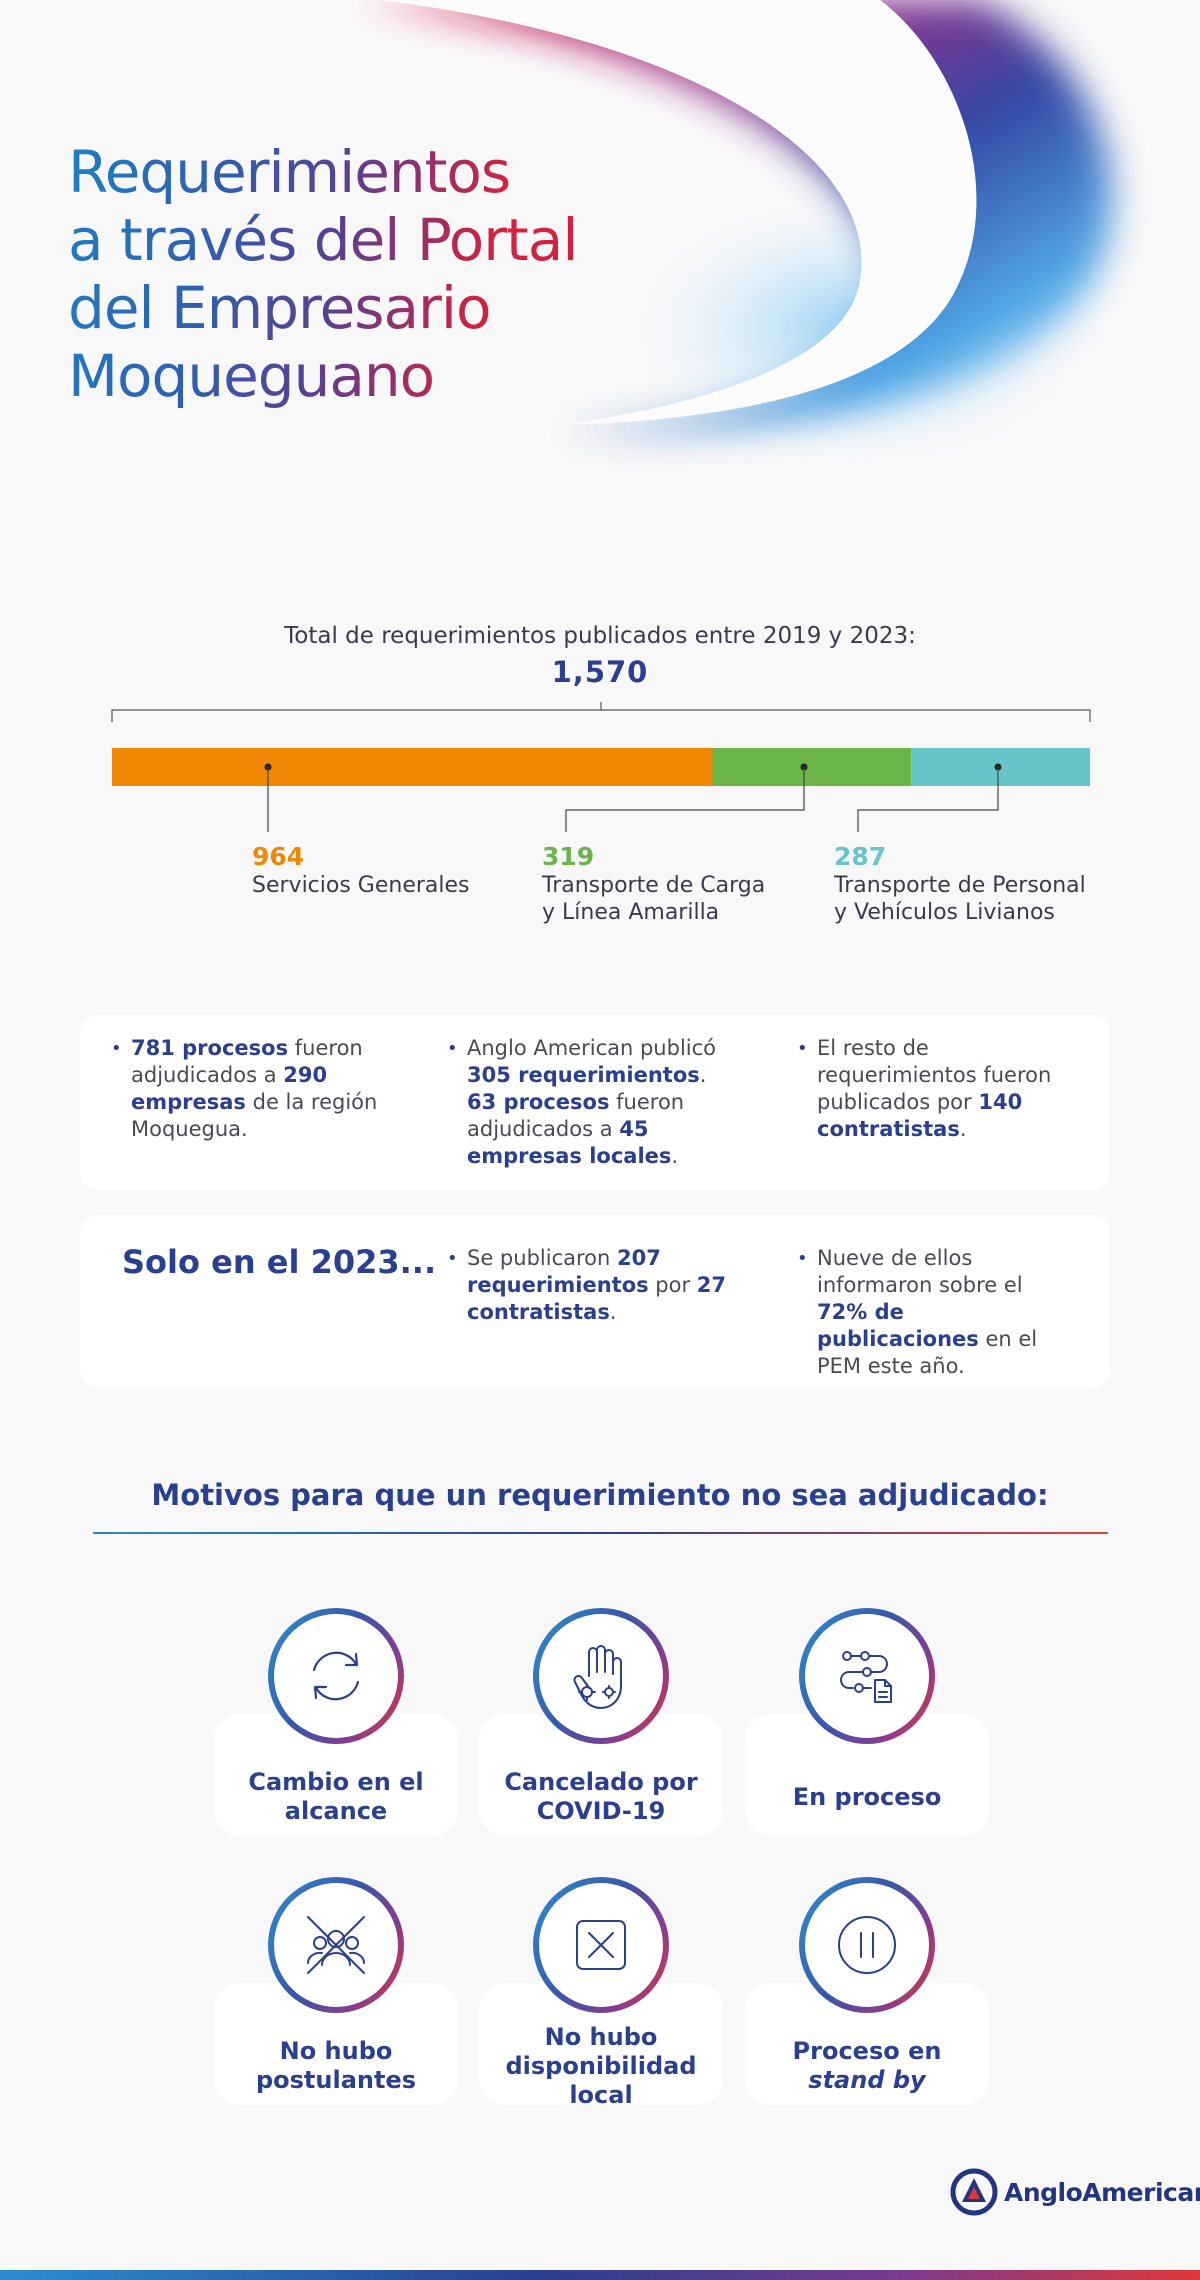 The image size is (1200, 2280). I want to click on reason-label: No hubo disponibilidad local, so click(601, 2066).